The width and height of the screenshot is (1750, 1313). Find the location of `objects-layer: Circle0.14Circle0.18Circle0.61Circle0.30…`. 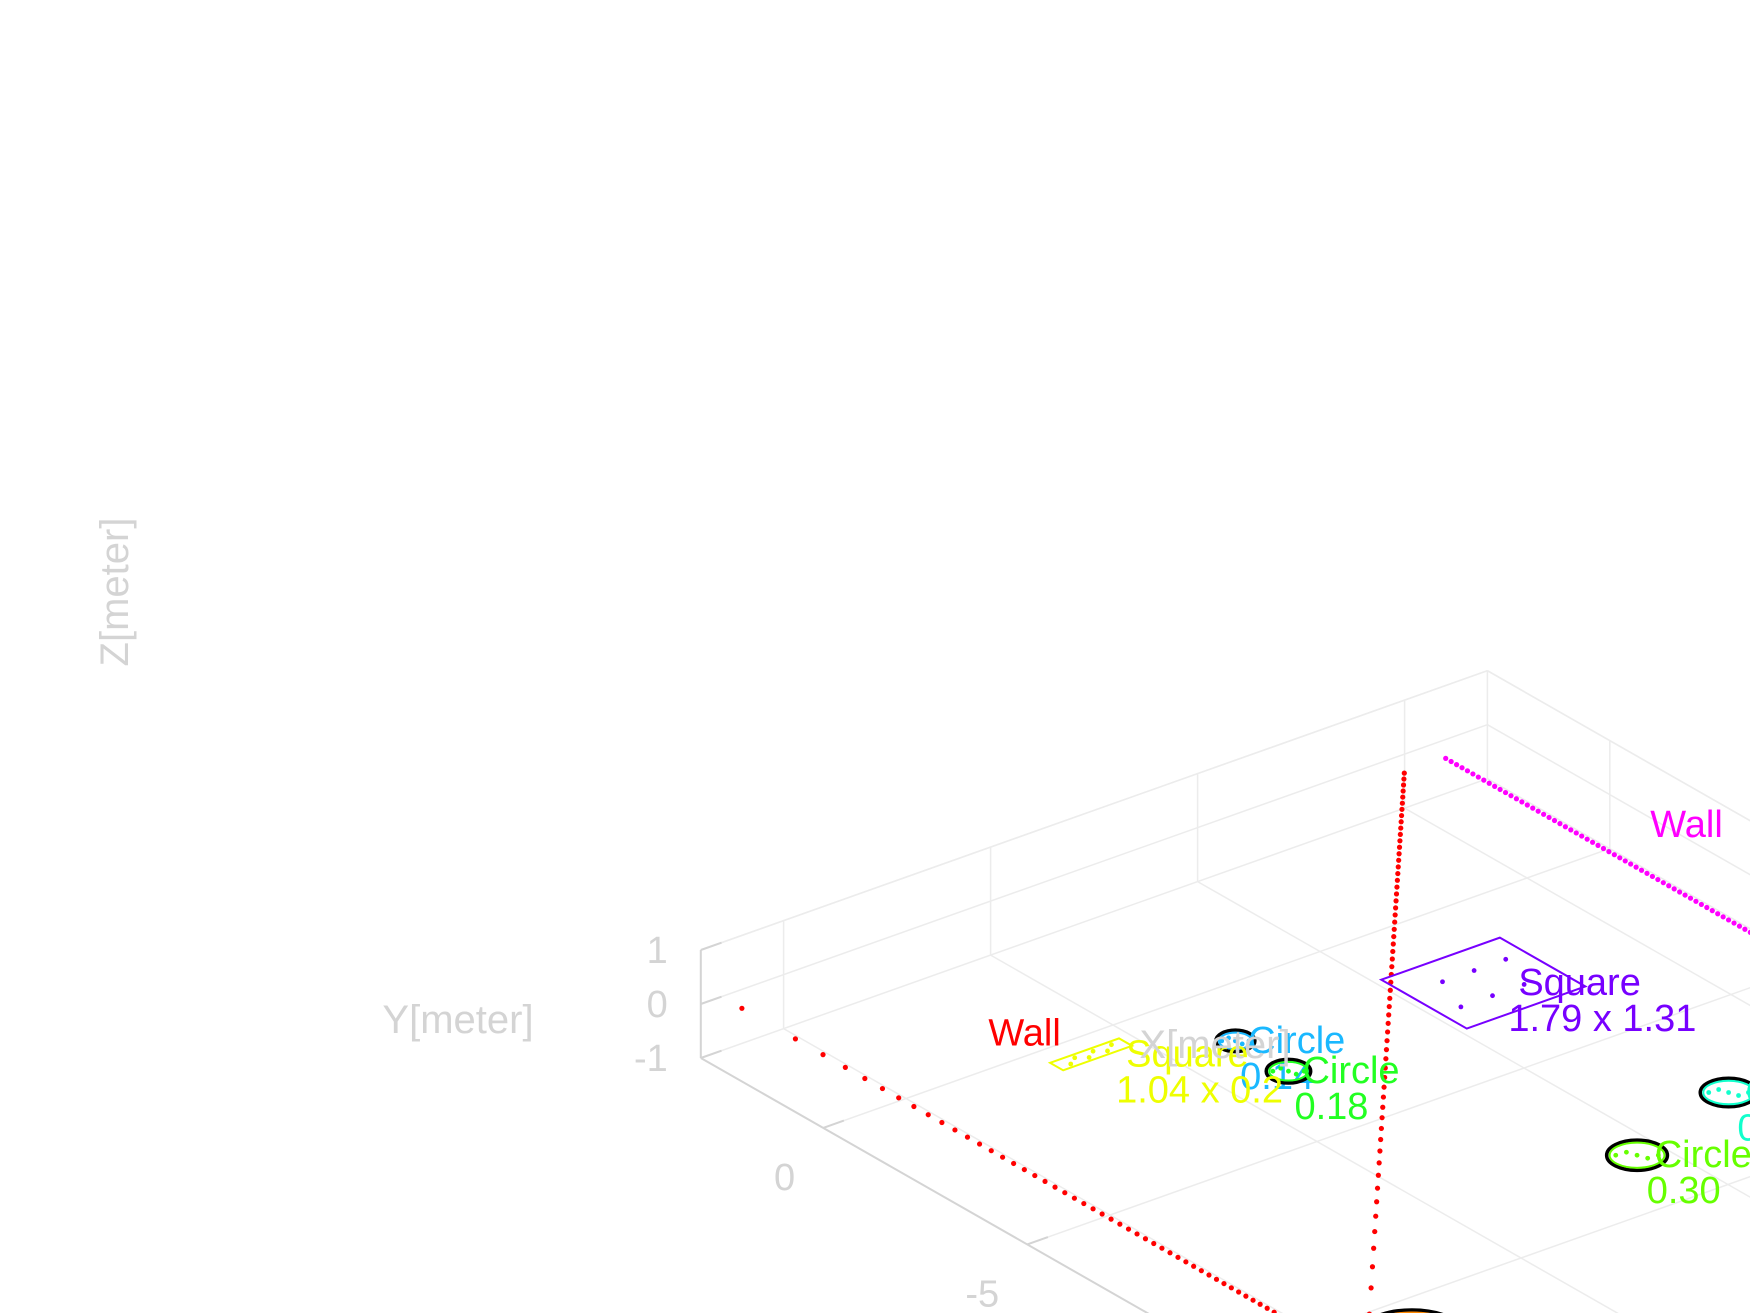

objects-layer: Circle0.14Circle0.18Circle0.61Circle0.30… is located at coordinates (1398, 1124).